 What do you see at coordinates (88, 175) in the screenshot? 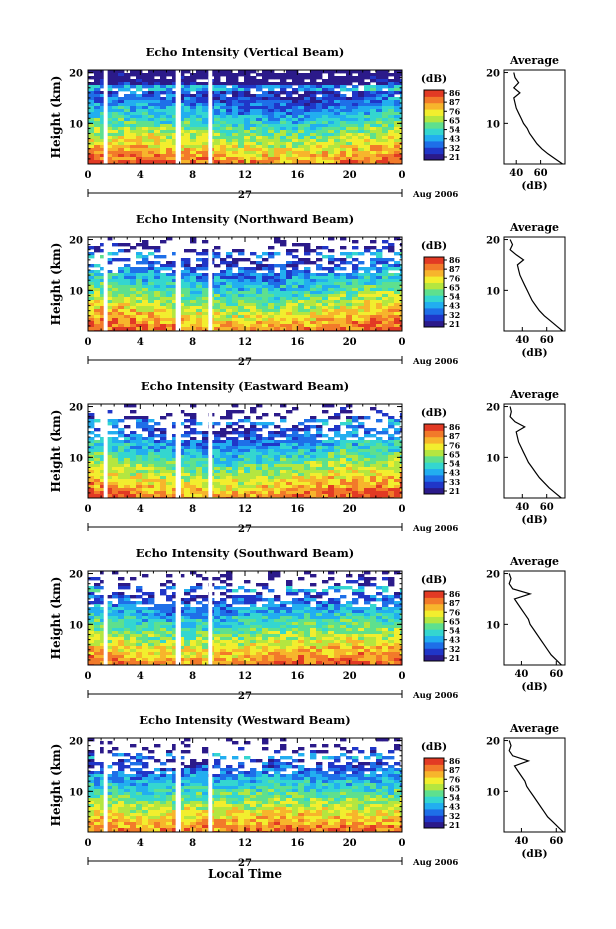
I see `x-tick-label: 0` at bounding box center [88, 175].